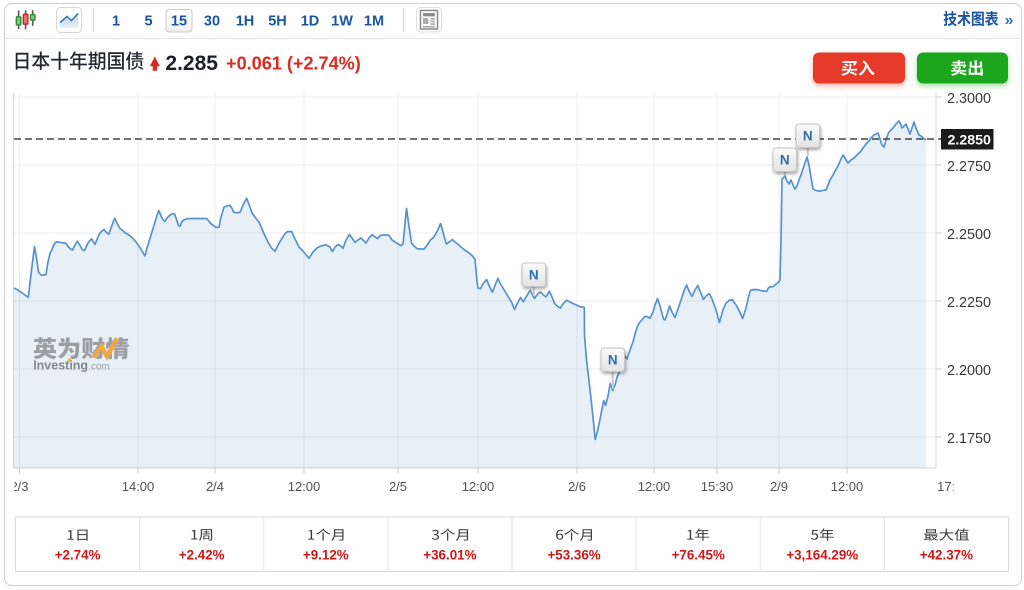 The width and height of the screenshot is (1024, 590). What do you see at coordinates (969, 167) in the screenshot?
I see `svg-text: 2.2750` at bounding box center [969, 167].